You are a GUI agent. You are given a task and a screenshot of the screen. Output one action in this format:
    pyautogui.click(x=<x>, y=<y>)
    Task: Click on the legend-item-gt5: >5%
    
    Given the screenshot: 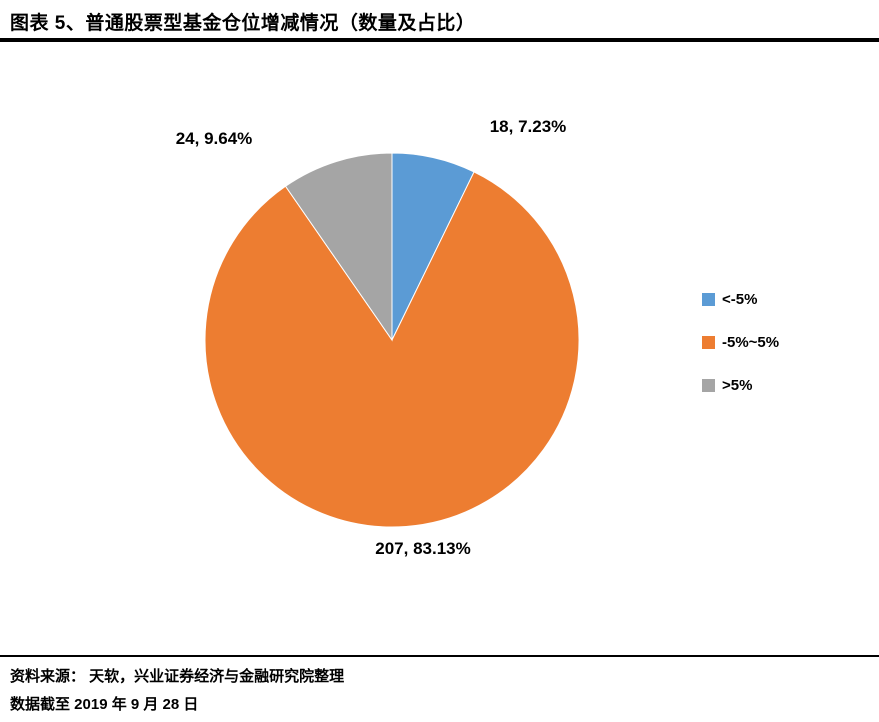 What is the action you would take?
    pyautogui.click(x=740, y=385)
    